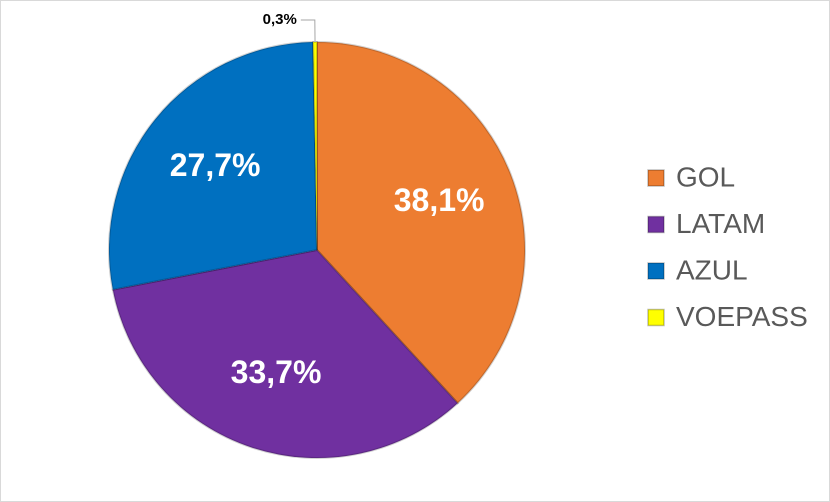 The width and height of the screenshot is (830, 502). What do you see at coordinates (720, 223) in the screenshot?
I see `legend-label: LATAM` at bounding box center [720, 223].